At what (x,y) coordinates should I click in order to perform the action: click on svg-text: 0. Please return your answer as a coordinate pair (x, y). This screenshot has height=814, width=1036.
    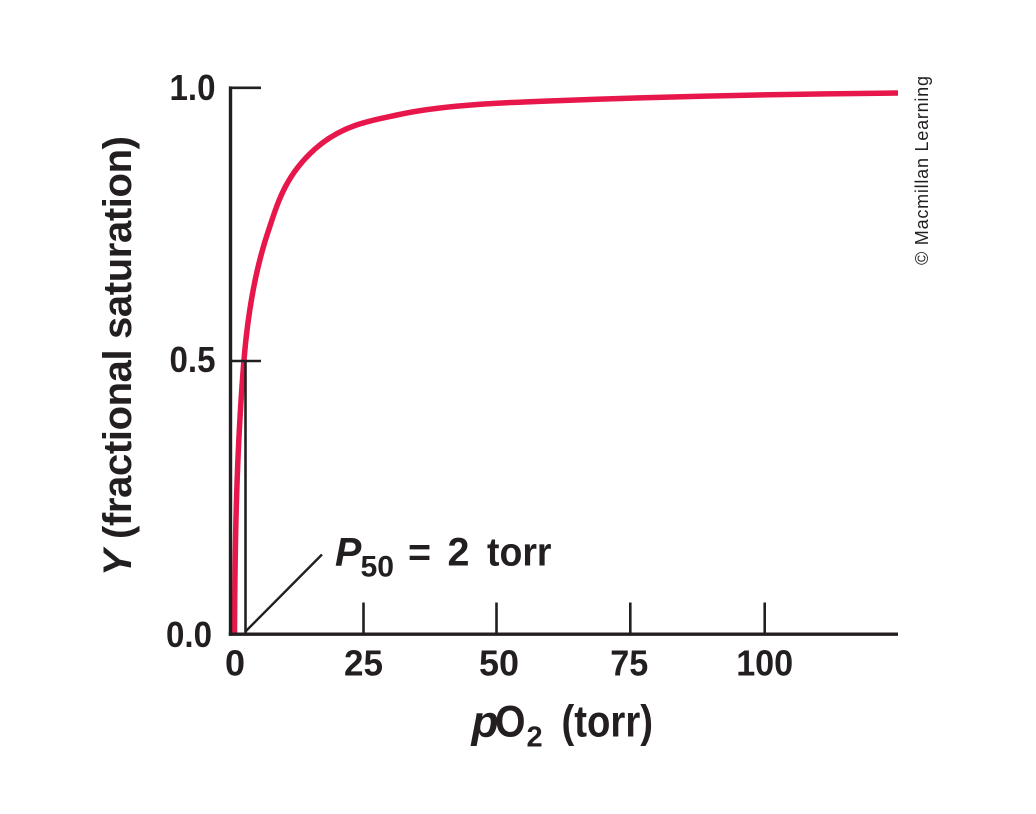
    Looking at the image, I should click on (235, 663).